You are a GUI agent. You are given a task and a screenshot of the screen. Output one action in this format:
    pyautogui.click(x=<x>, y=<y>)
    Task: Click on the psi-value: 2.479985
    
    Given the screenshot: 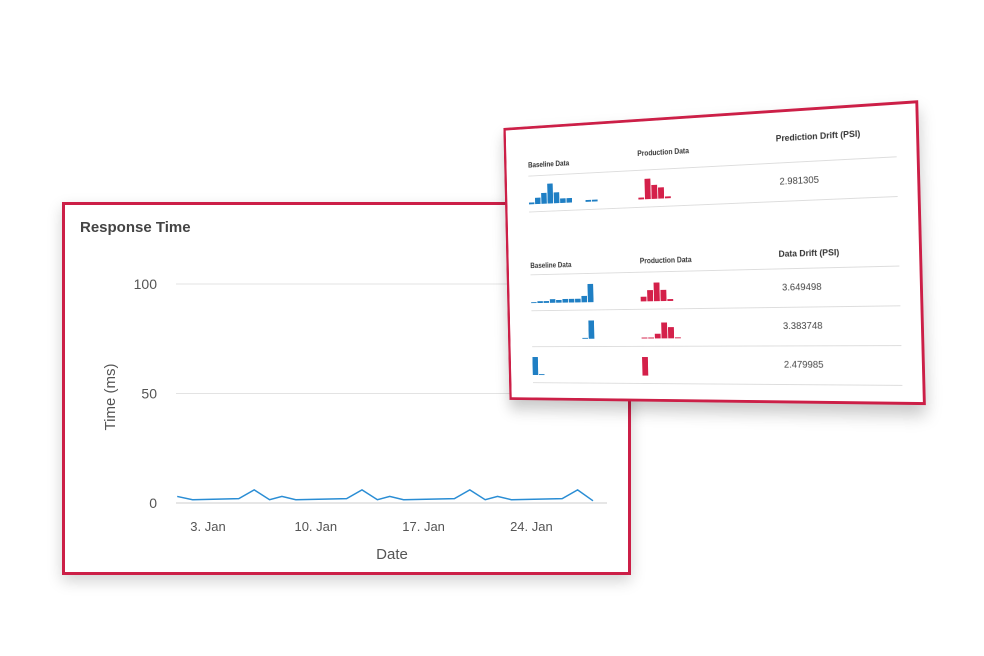 What is the action you would take?
    pyautogui.click(x=803, y=364)
    